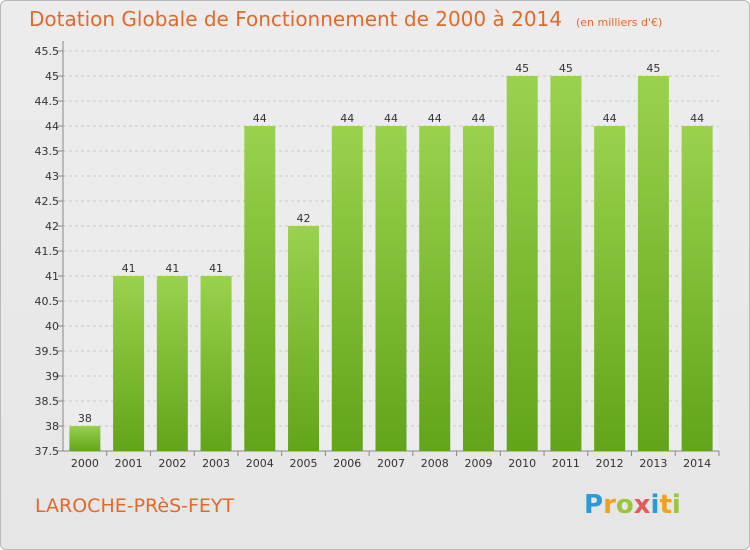  Describe the element at coordinates (85, 463) in the screenshot. I see `x-tick-label: 2000` at that location.